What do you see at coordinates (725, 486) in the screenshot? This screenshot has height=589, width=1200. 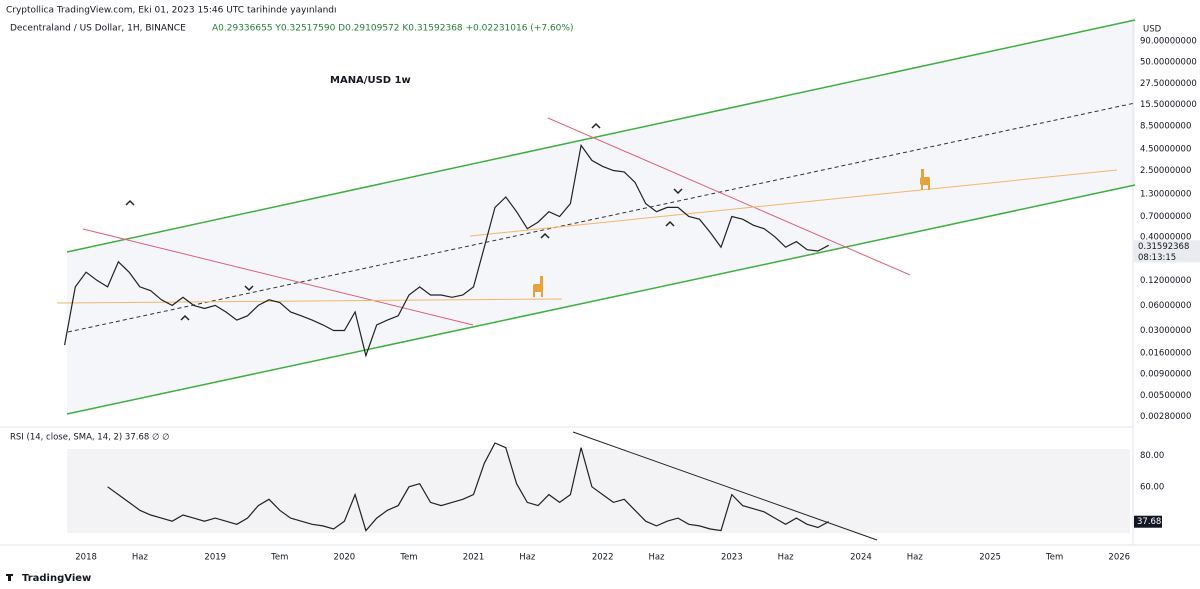 I see `rsi-trendline` at bounding box center [725, 486].